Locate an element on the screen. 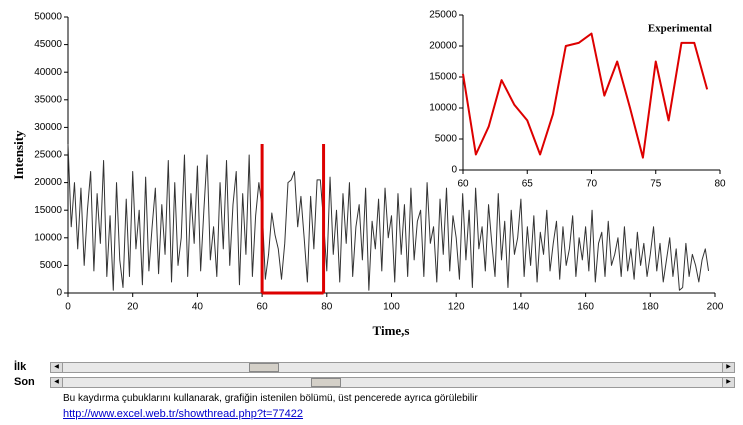 The width and height of the screenshot is (743, 425). first-label: İlk is located at coordinates (20, 367).